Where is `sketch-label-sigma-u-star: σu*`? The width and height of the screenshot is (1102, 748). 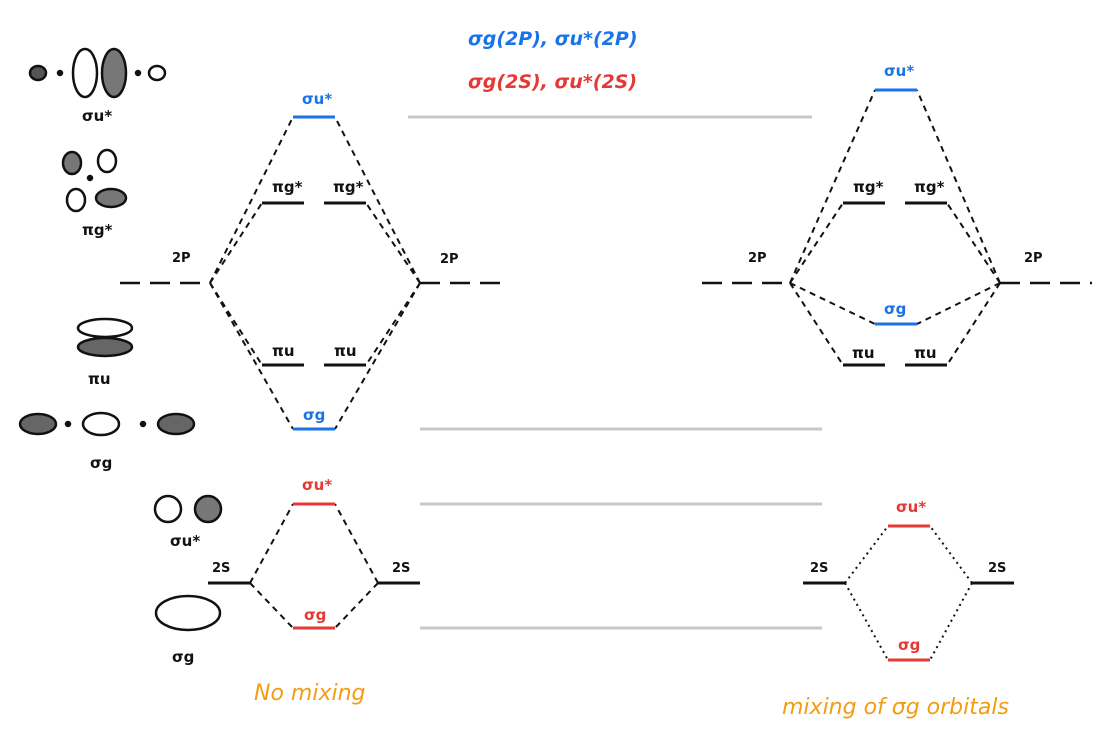
sketch-label-sigma-u-star: σu* is located at coordinates (97, 116).